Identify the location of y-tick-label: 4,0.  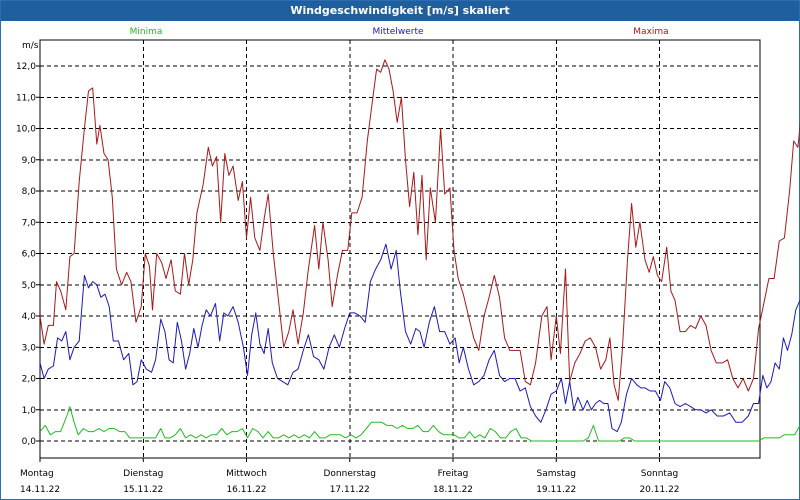
(29, 317).